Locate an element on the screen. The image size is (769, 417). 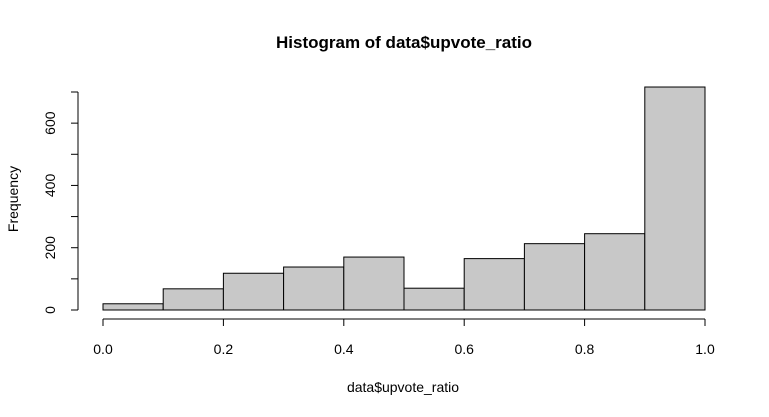
x-axis: 0.0 0.2 0.4 0.6 0.8 1.0 is located at coordinates (404, 337).